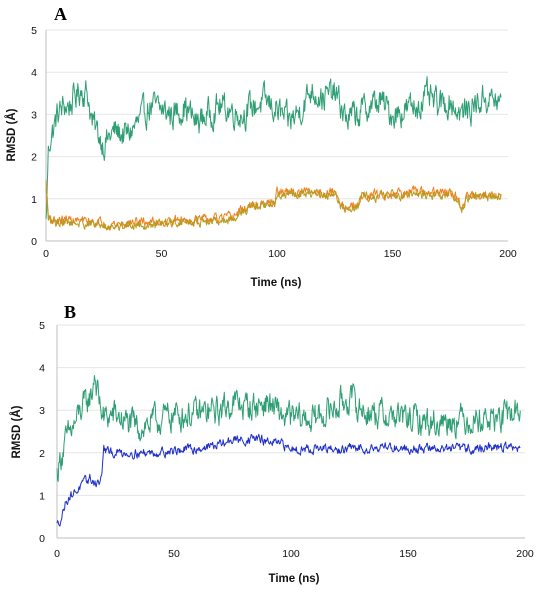  Describe the element at coordinates (393, 254) in the screenshot. I see `panel-a-x-tick-label: 150` at that location.